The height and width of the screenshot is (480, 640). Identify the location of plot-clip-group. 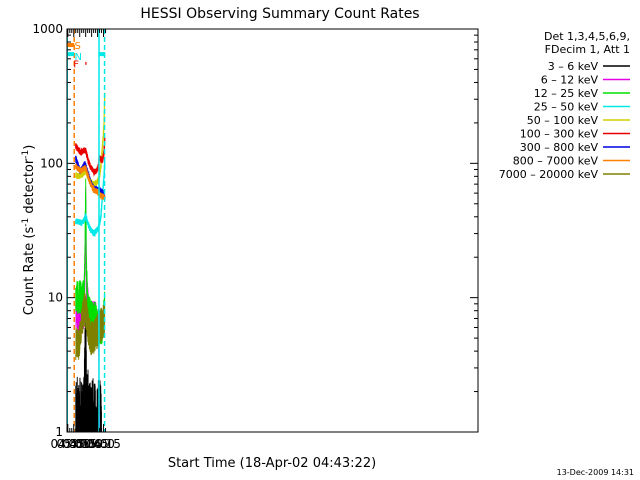
(90, 262).